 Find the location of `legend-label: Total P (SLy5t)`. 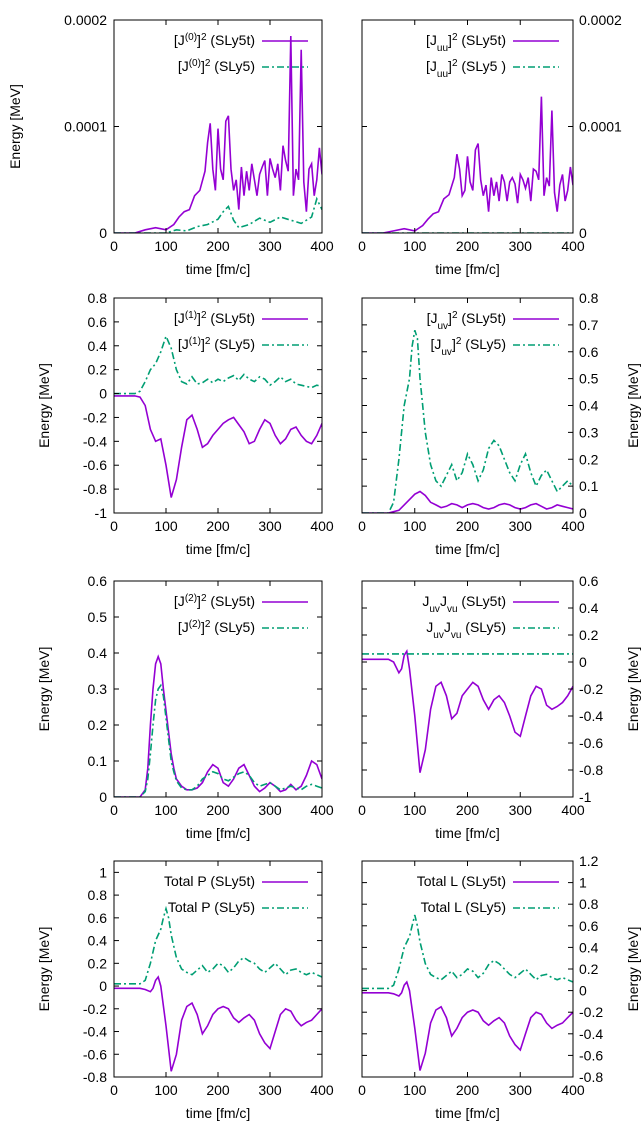

legend-label: Total P (SLy5t) is located at coordinates (209, 881).